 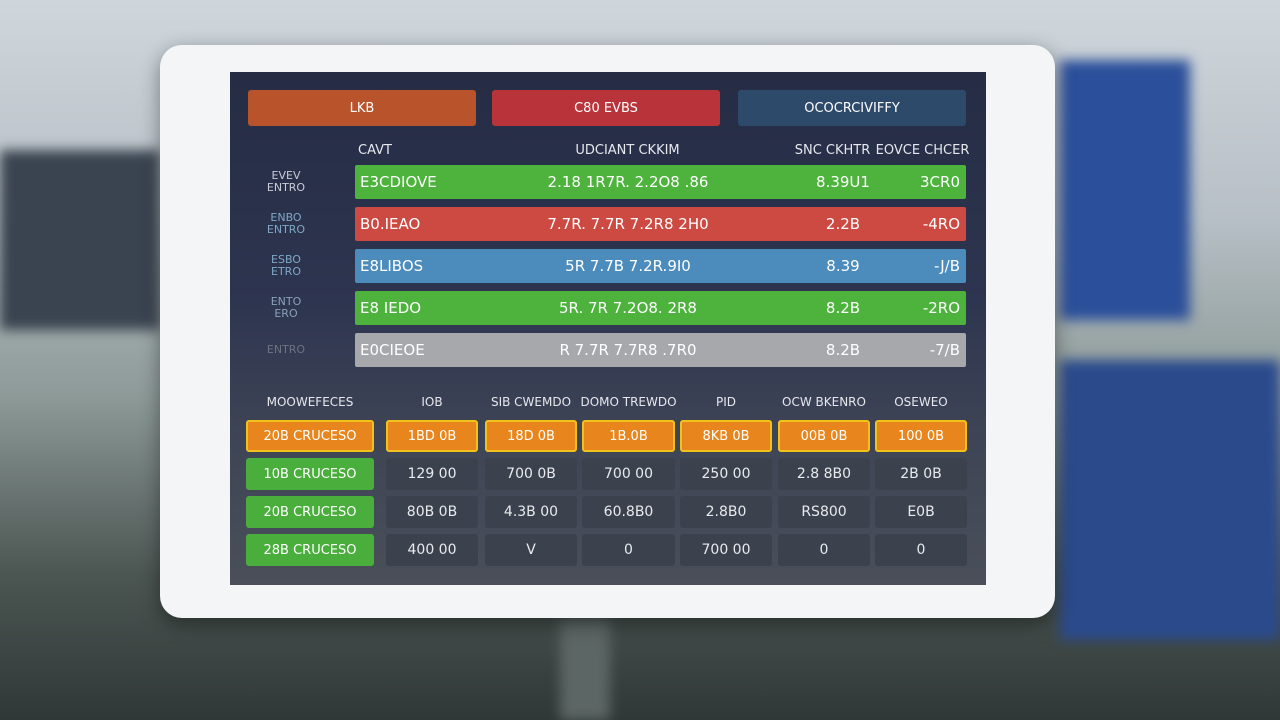 I want to click on stand, so click(x=585, y=669).